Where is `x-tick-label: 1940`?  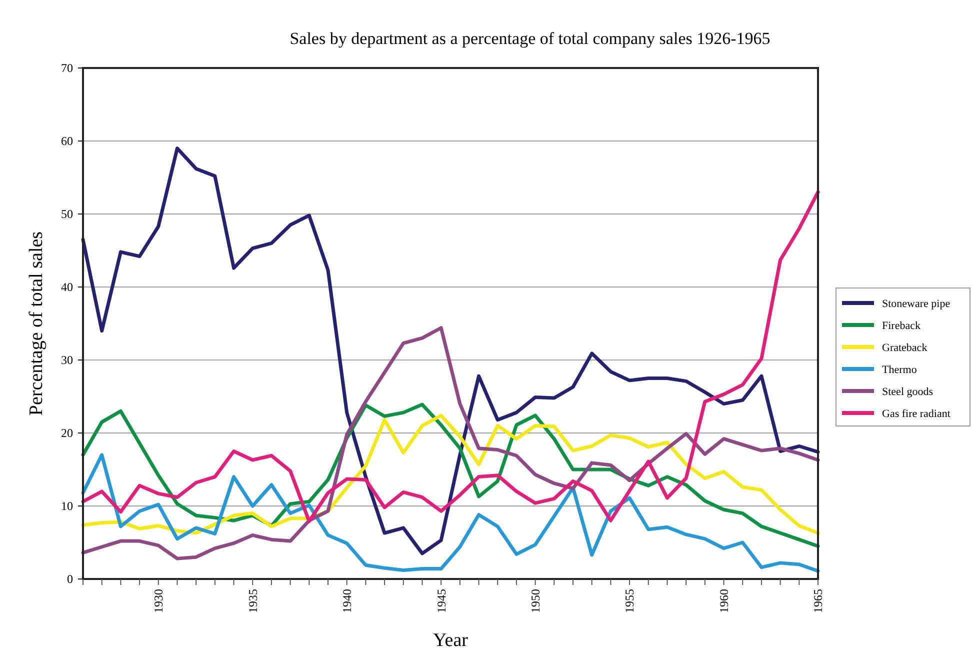 x-tick-label: 1940 is located at coordinates (347, 601).